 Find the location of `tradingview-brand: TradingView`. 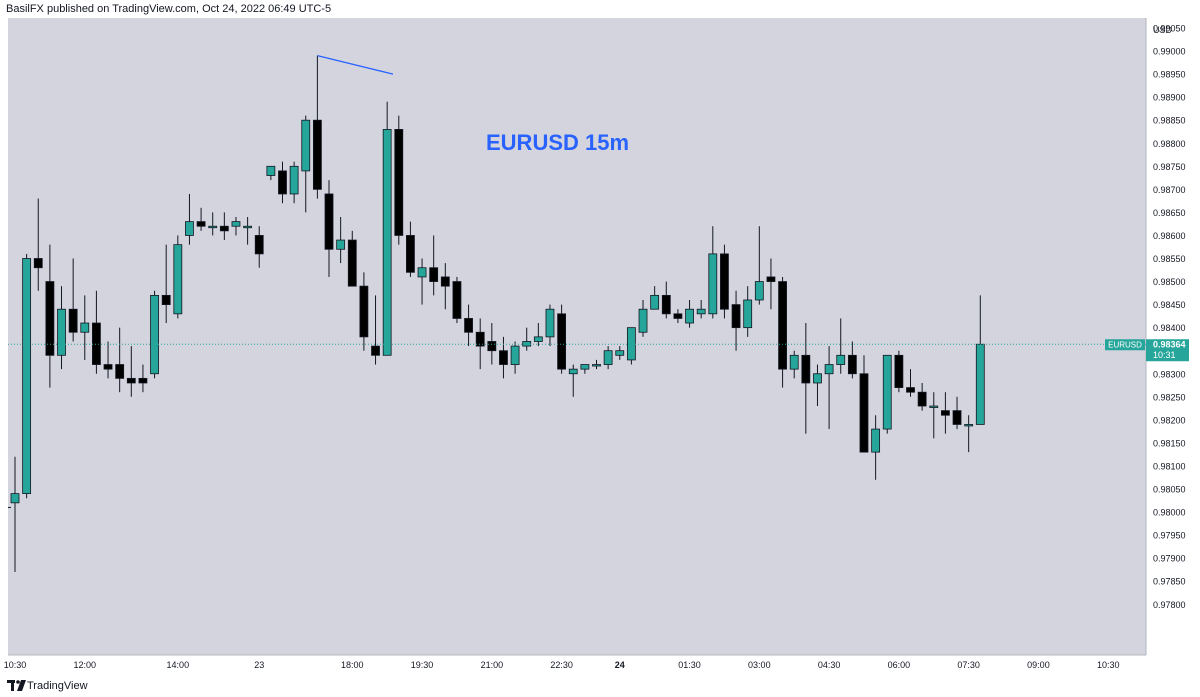

tradingview-brand: TradingView is located at coordinates (57, 686).